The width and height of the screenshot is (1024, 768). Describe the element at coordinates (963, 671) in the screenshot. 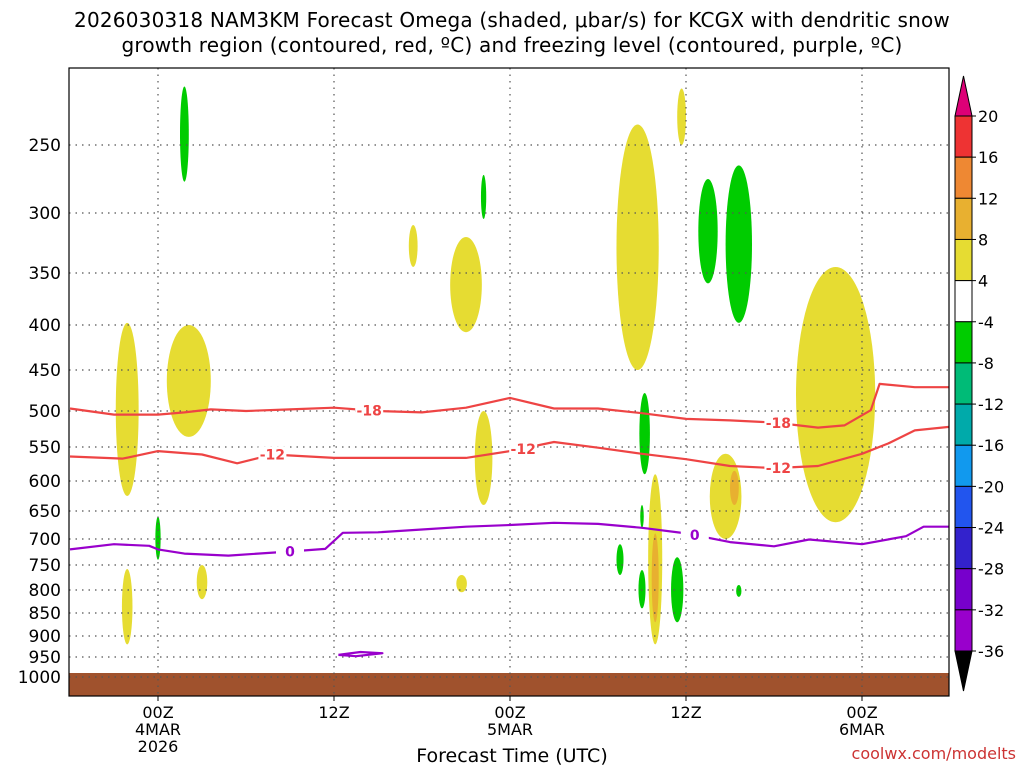

I see `colorbar-bottom-arrow` at that location.